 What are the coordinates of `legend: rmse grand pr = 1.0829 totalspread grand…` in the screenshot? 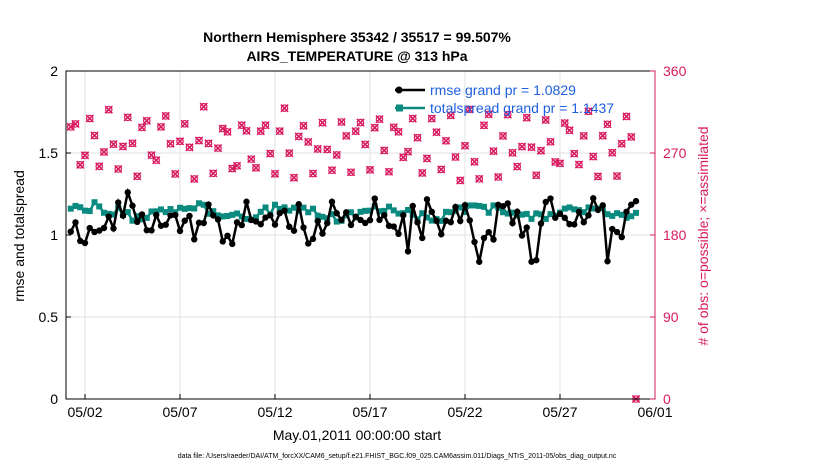 It's located at (504, 99).